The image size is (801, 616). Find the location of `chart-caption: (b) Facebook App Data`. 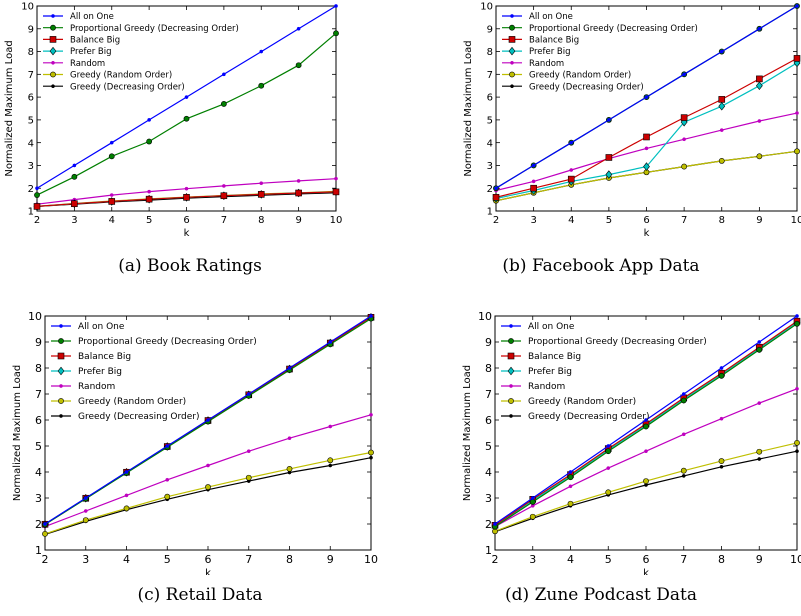

chart-caption: (b) Facebook App Data is located at coordinates (601, 266).